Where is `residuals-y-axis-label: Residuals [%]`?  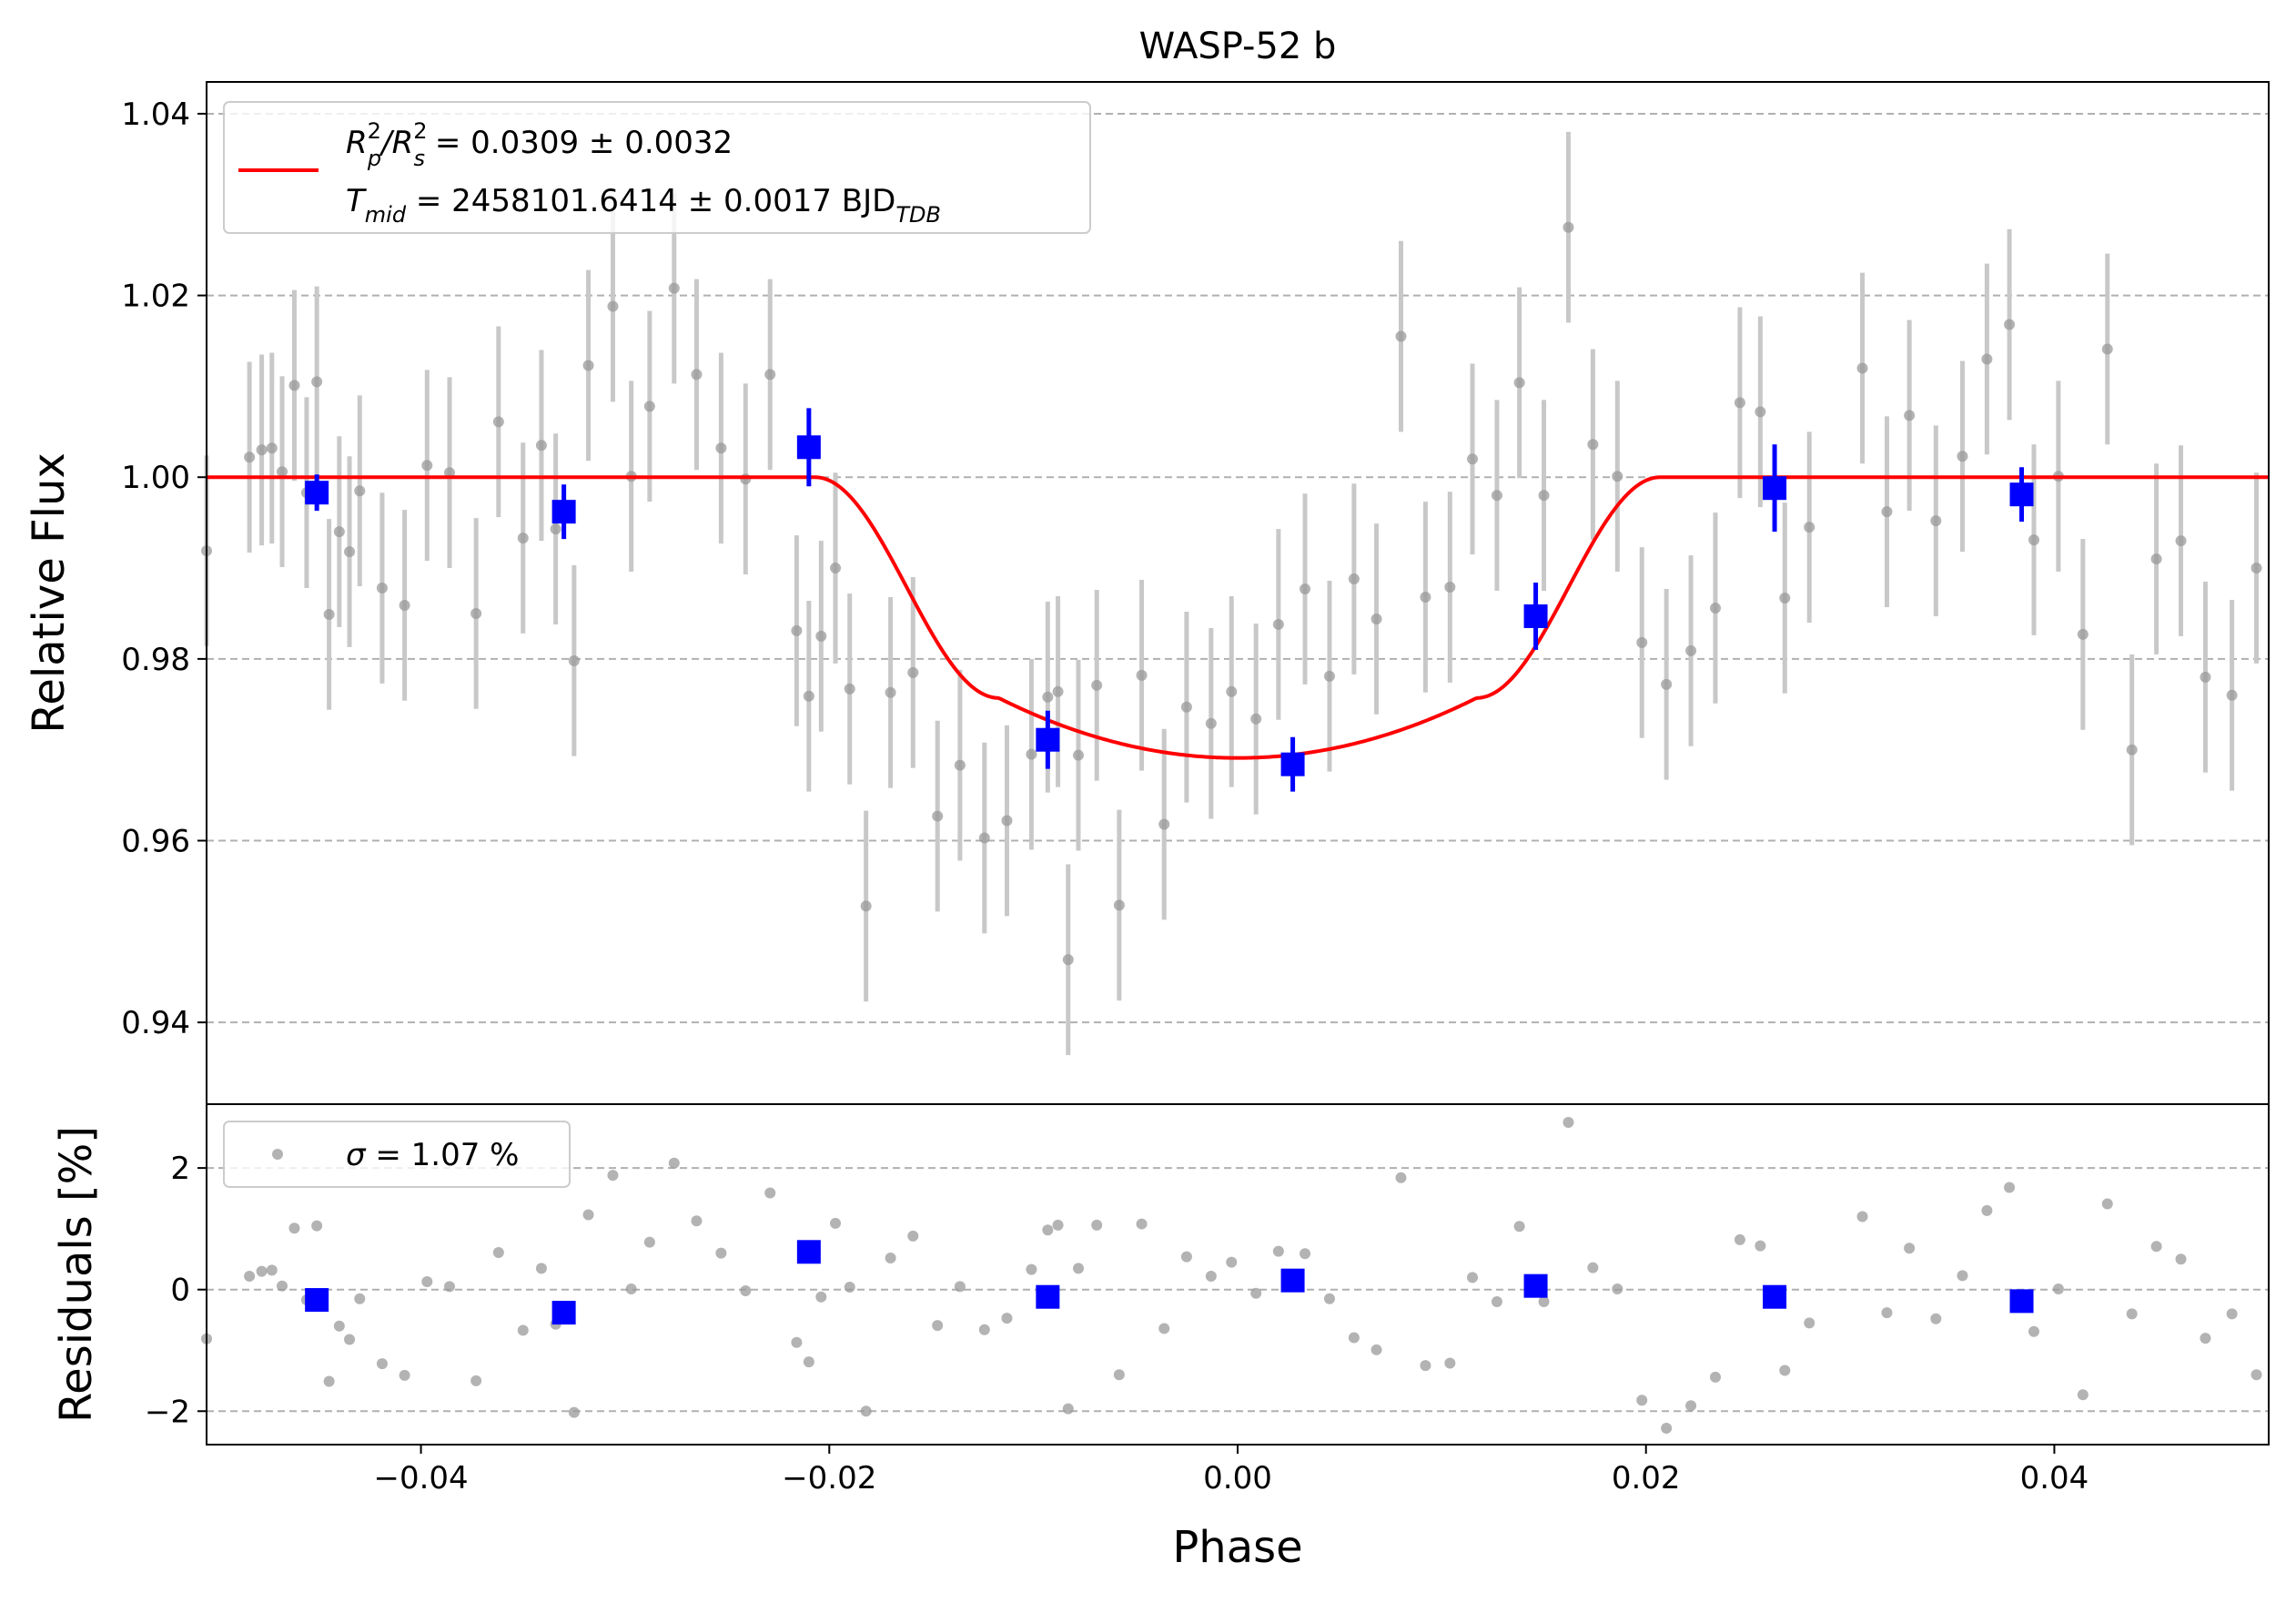
residuals-y-axis-label: Residuals [%] is located at coordinates (76, 1274).